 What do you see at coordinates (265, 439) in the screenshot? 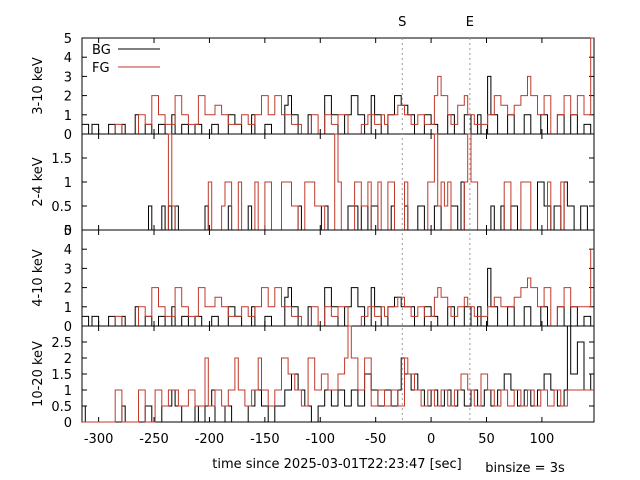
I see `x-tick-label: -150` at bounding box center [265, 439].